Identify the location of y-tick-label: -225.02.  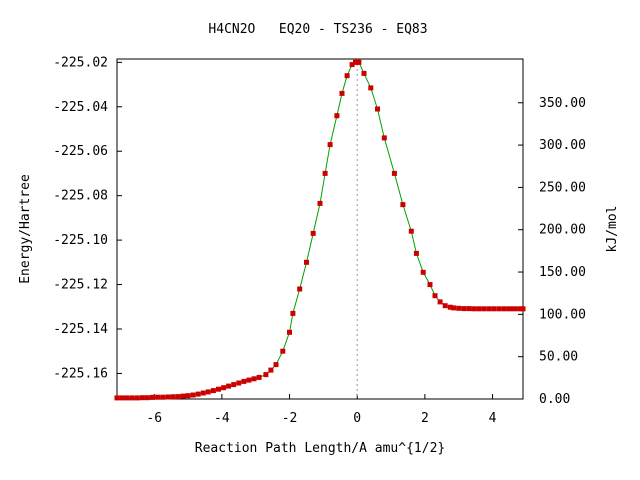
(80, 62).